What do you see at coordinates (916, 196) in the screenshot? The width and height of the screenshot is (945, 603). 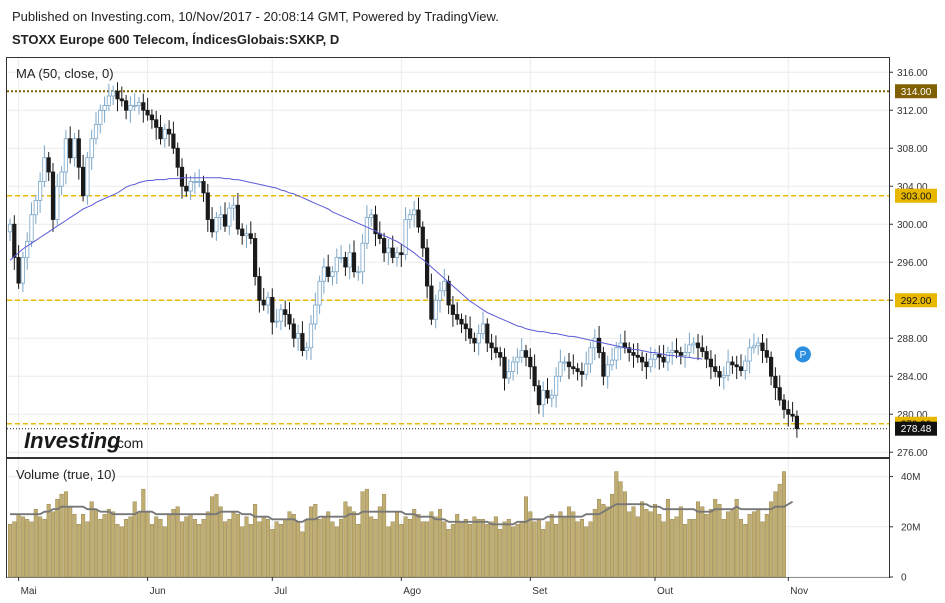 I see `level-tag-label: 303.00` at bounding box center [916, 196].